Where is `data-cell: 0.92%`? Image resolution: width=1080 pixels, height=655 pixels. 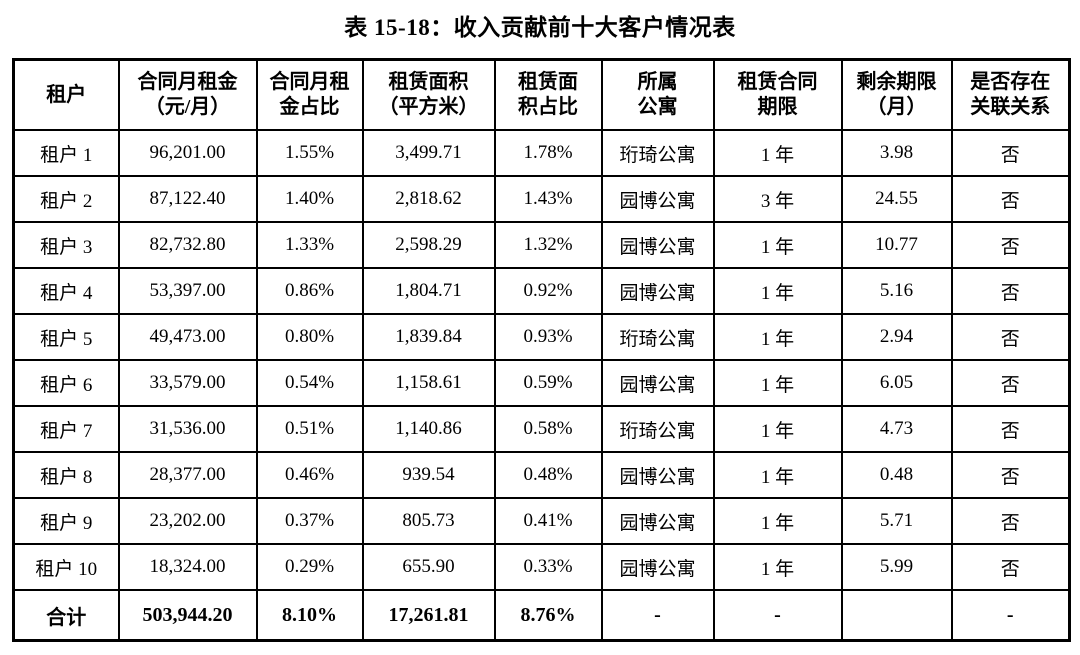 data-cell: 0.92% is located at coordinates (548, 291).